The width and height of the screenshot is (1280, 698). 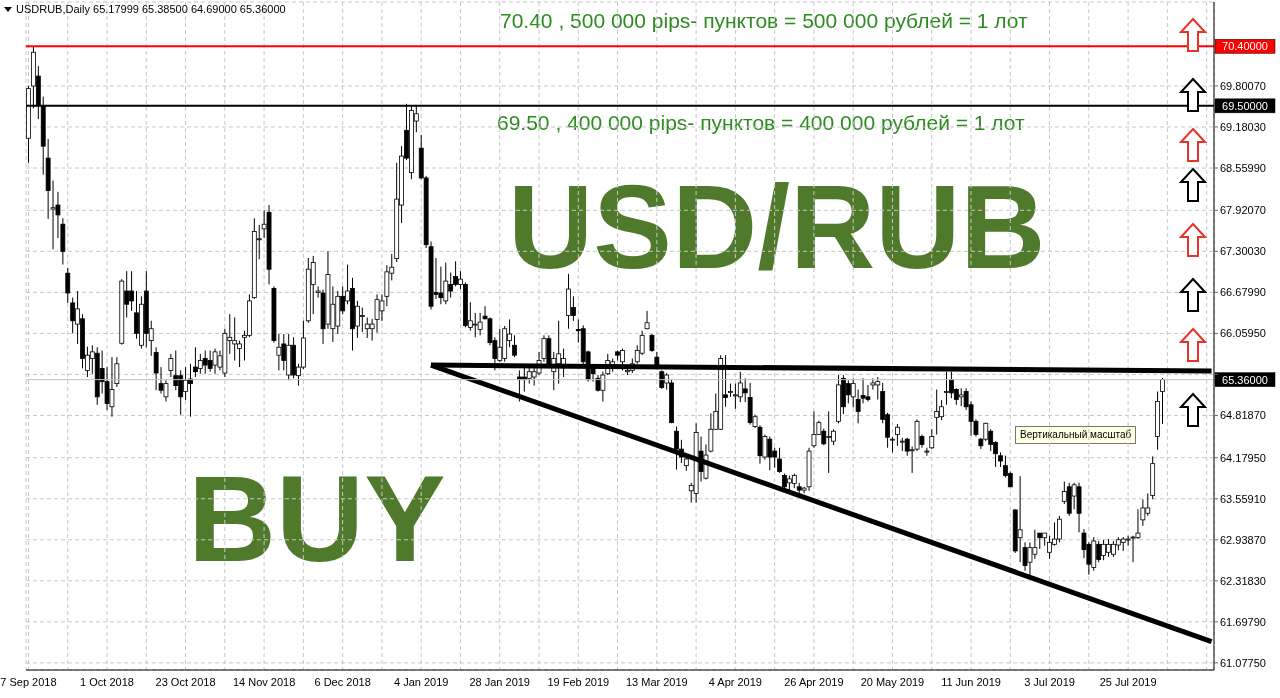 I want to click on annotation: USD/RUB, so click(x=777, y=227).